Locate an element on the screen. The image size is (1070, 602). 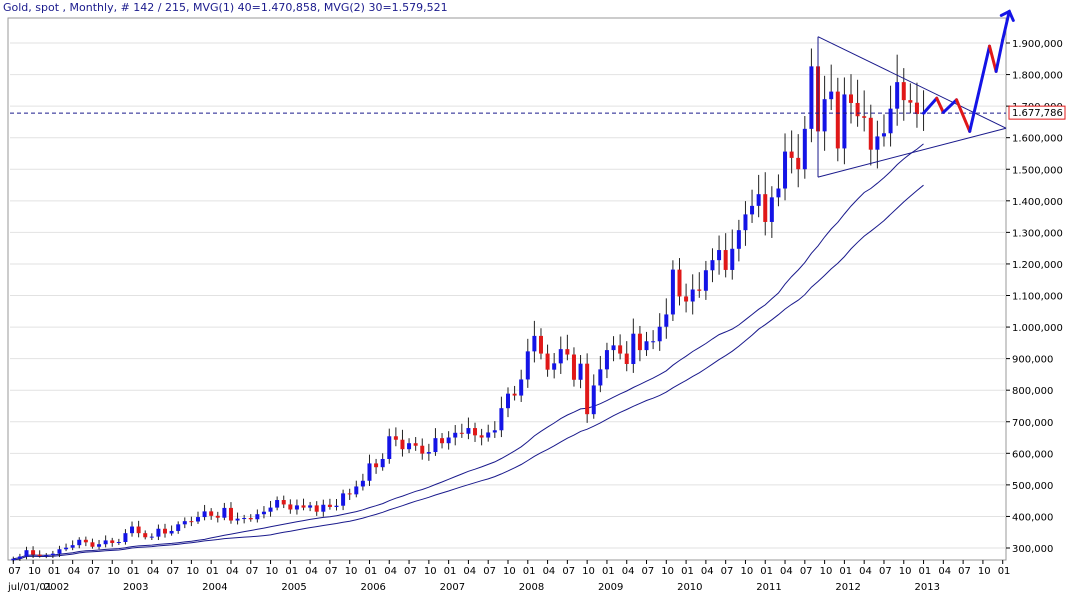
y-tick-label: 500,000 is located at coordinates (1032, 486).